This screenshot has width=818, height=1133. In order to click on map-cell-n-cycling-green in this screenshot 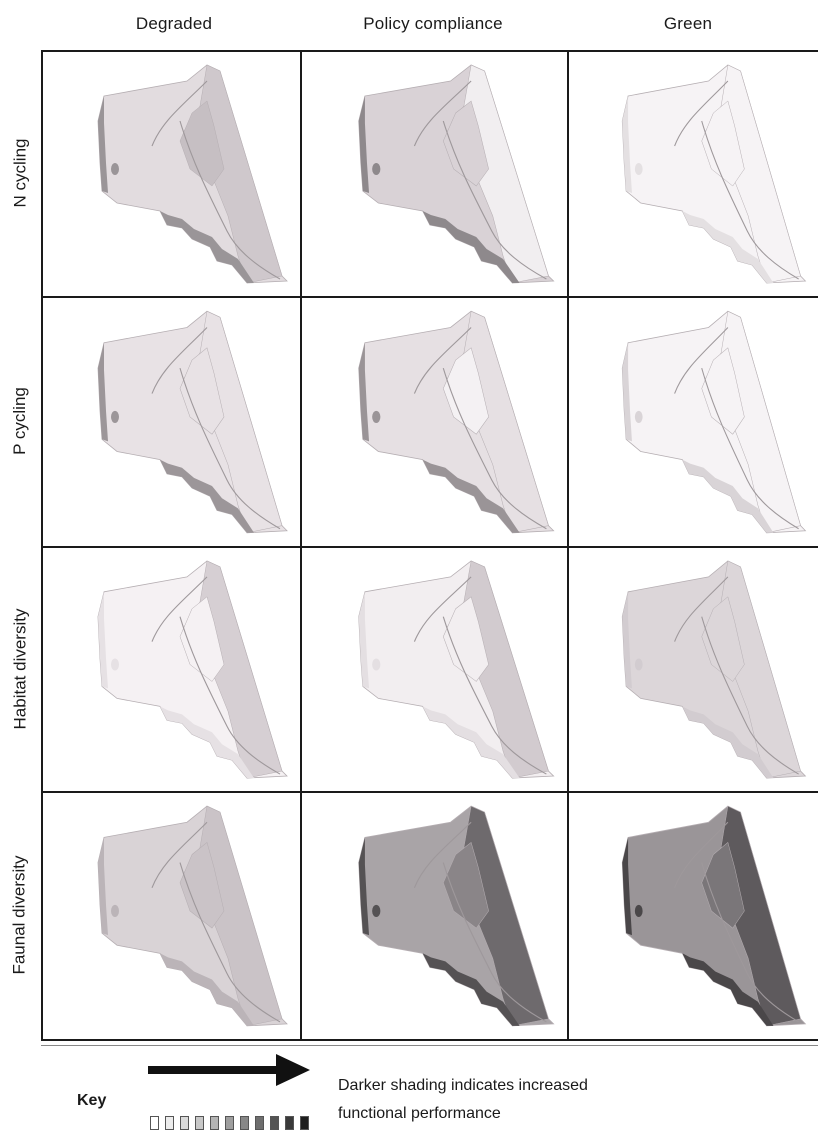, I will do `click(693, 173)`.